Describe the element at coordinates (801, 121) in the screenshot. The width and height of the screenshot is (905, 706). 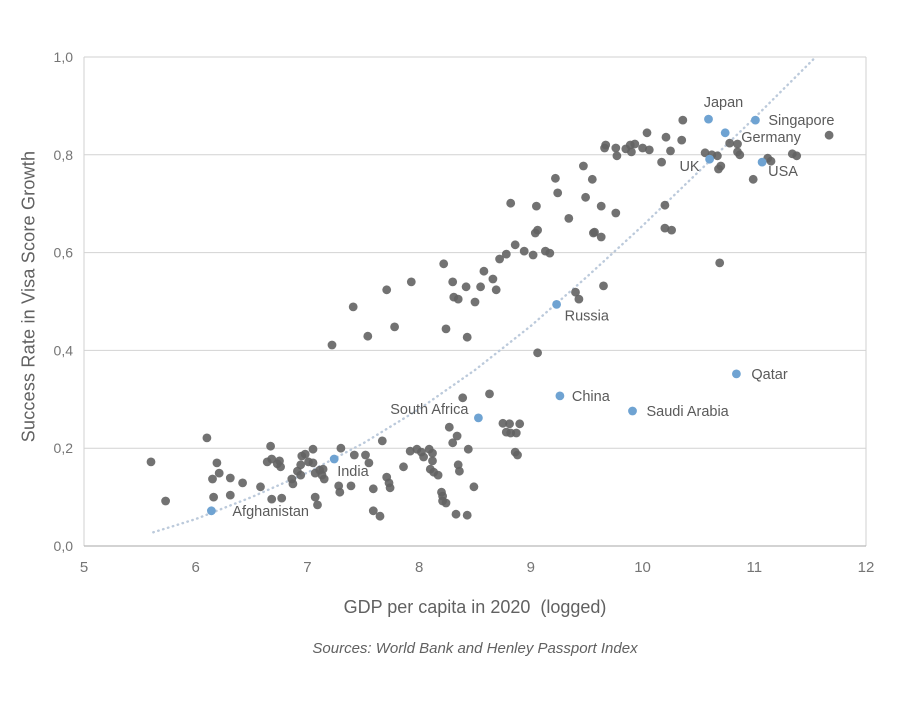
I see `country-label-singapore: Singapore` at that location.